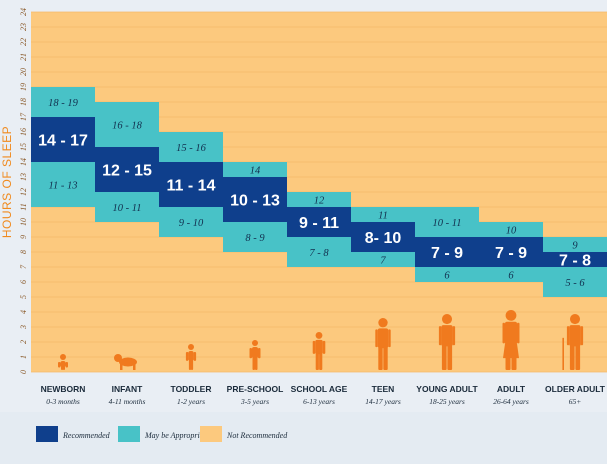 Image resolution: width=607 pixels, height=464 pixels. Describe the element at coordinates (23, 72) in the screenshot. I see `y-tick-label: 20` at that location.